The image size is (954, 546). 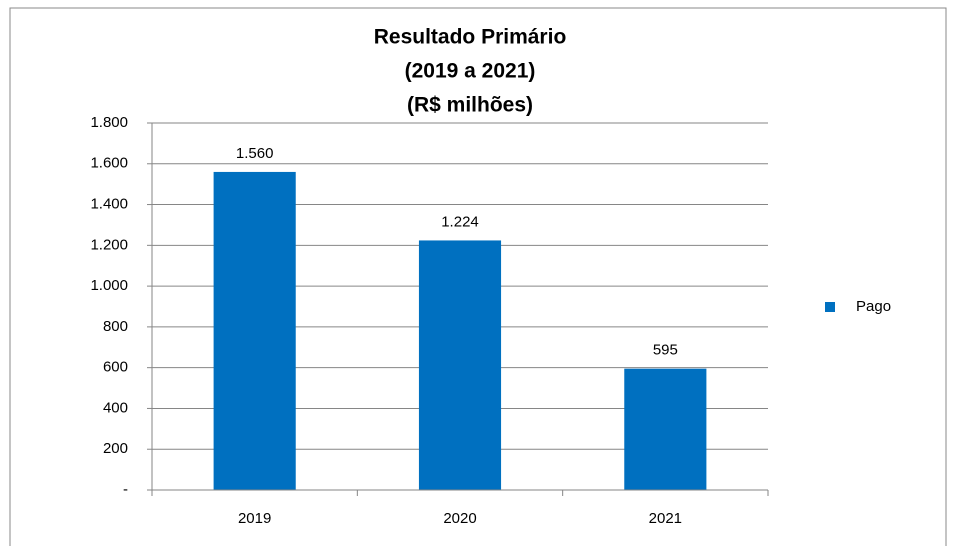 What do you see at coordinates (109, 204) in the screenshot?
I see `y-tick-label: 1.400` at bounding box center [109, 204].